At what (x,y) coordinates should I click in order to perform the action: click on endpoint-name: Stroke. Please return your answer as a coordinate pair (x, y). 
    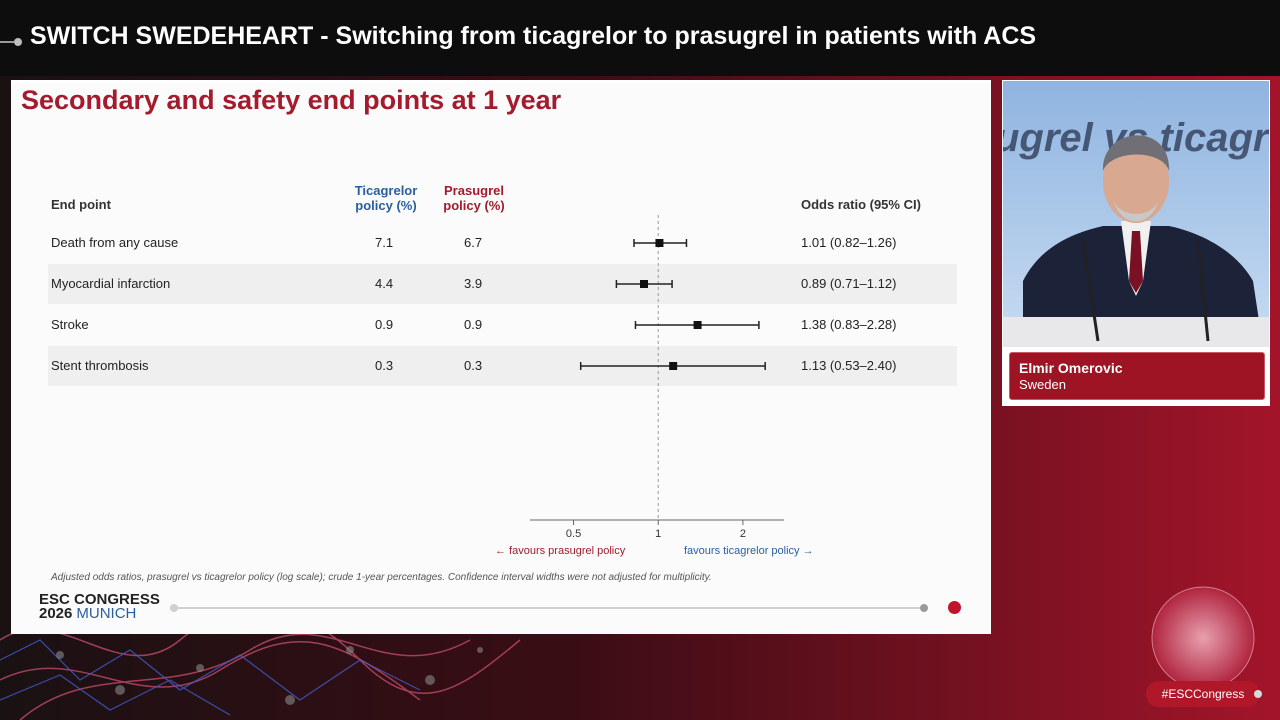
    Looking at the image, I should click on (70, 324).